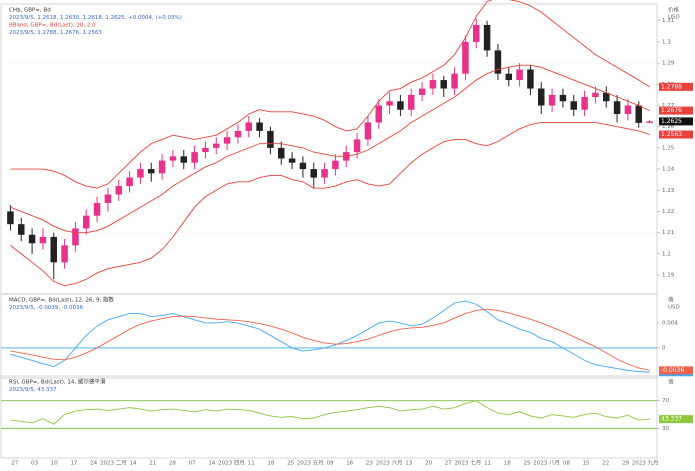 Image resolution: width=695 pixels, height=471 pixels. Describe the element at coordinates (428, 464) in the screenshot. I see `x-tick-label: 20` at that location.